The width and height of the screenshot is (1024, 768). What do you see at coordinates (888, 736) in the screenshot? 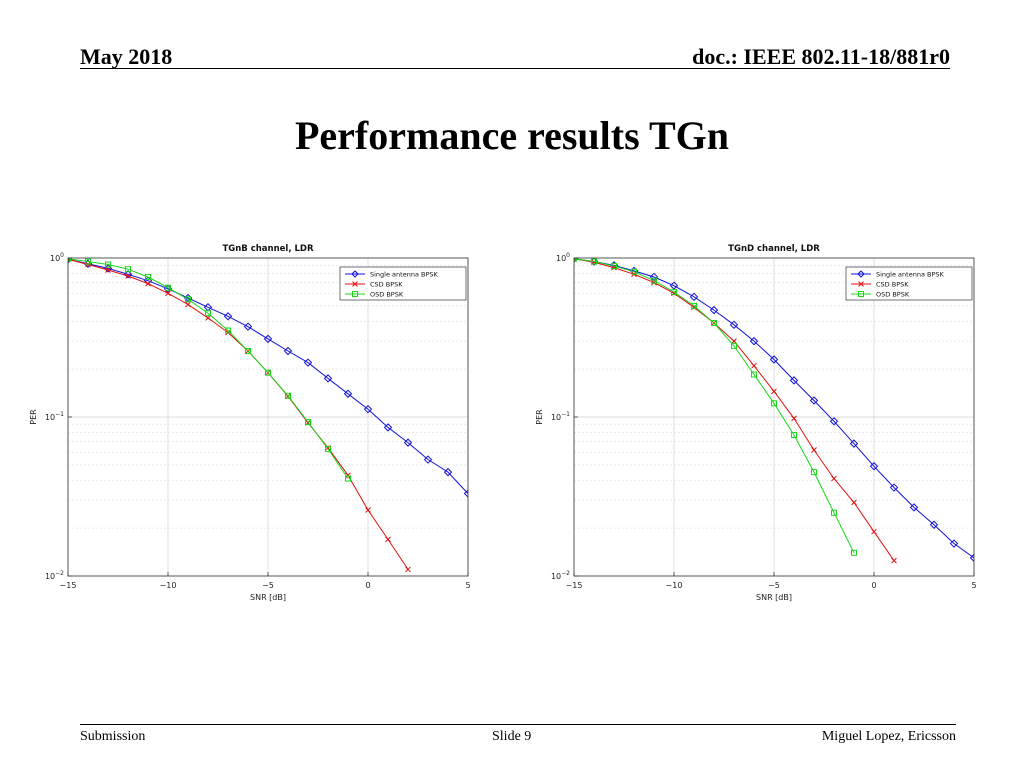
I see `footer-author: Miguel Lopez, Ericsson` at bounding box center [888, 736].